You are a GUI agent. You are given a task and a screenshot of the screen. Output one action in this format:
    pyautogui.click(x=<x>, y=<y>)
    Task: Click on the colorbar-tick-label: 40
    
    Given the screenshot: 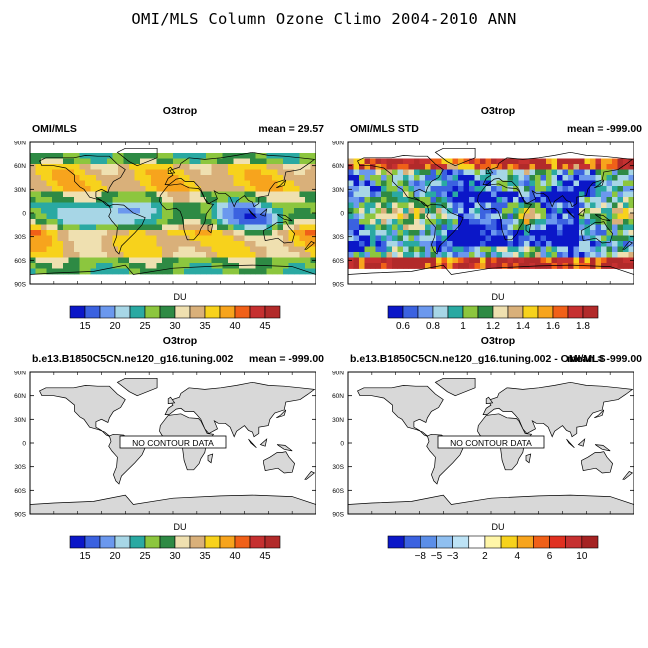 What is the action you would take?
    pyautogui.click(x=235, y=326)
    